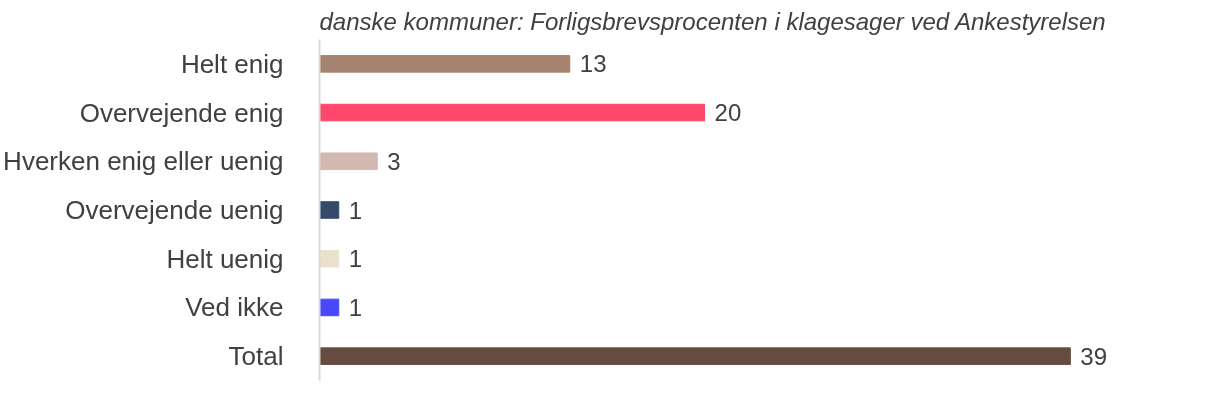 This screenshot has width=1206, height=407. I want to click on chart-title: danske kommuner: Forligsbrevsprocenten i klagesager ved Ankestyrelsen, so click(712, 21).